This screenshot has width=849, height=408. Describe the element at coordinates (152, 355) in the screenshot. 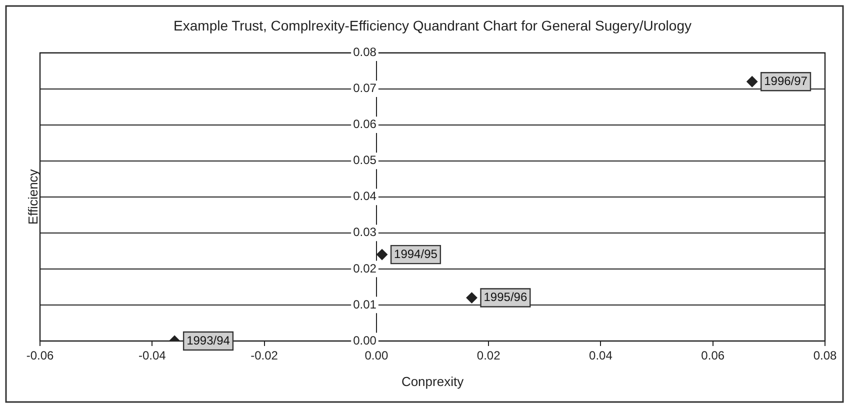

I see `x-tick-label: -0.04` at that location.